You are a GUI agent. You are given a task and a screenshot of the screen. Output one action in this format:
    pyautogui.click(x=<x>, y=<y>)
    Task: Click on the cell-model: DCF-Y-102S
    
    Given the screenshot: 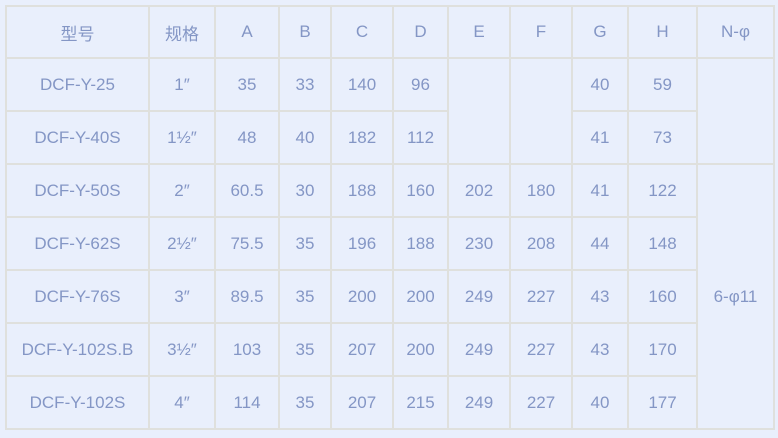 What is the action you would take?
    pyautogui.click(x=77, y=402)
    